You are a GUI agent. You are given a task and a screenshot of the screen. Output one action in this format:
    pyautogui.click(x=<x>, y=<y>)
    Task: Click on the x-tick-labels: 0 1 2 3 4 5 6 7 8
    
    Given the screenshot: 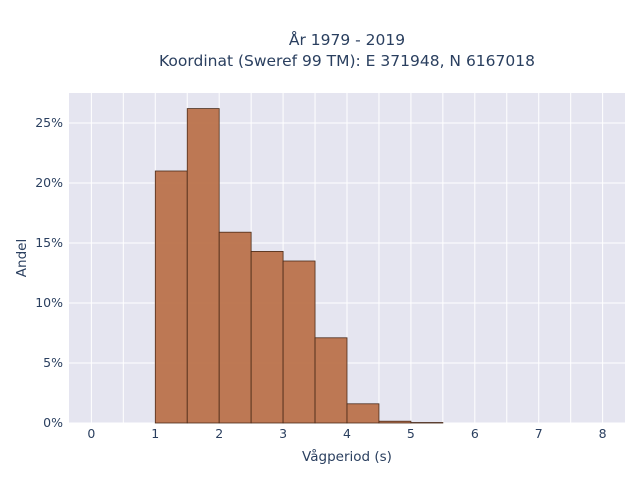 What is the action you would take?
    pyautogui.click(x=346, y=433)
    